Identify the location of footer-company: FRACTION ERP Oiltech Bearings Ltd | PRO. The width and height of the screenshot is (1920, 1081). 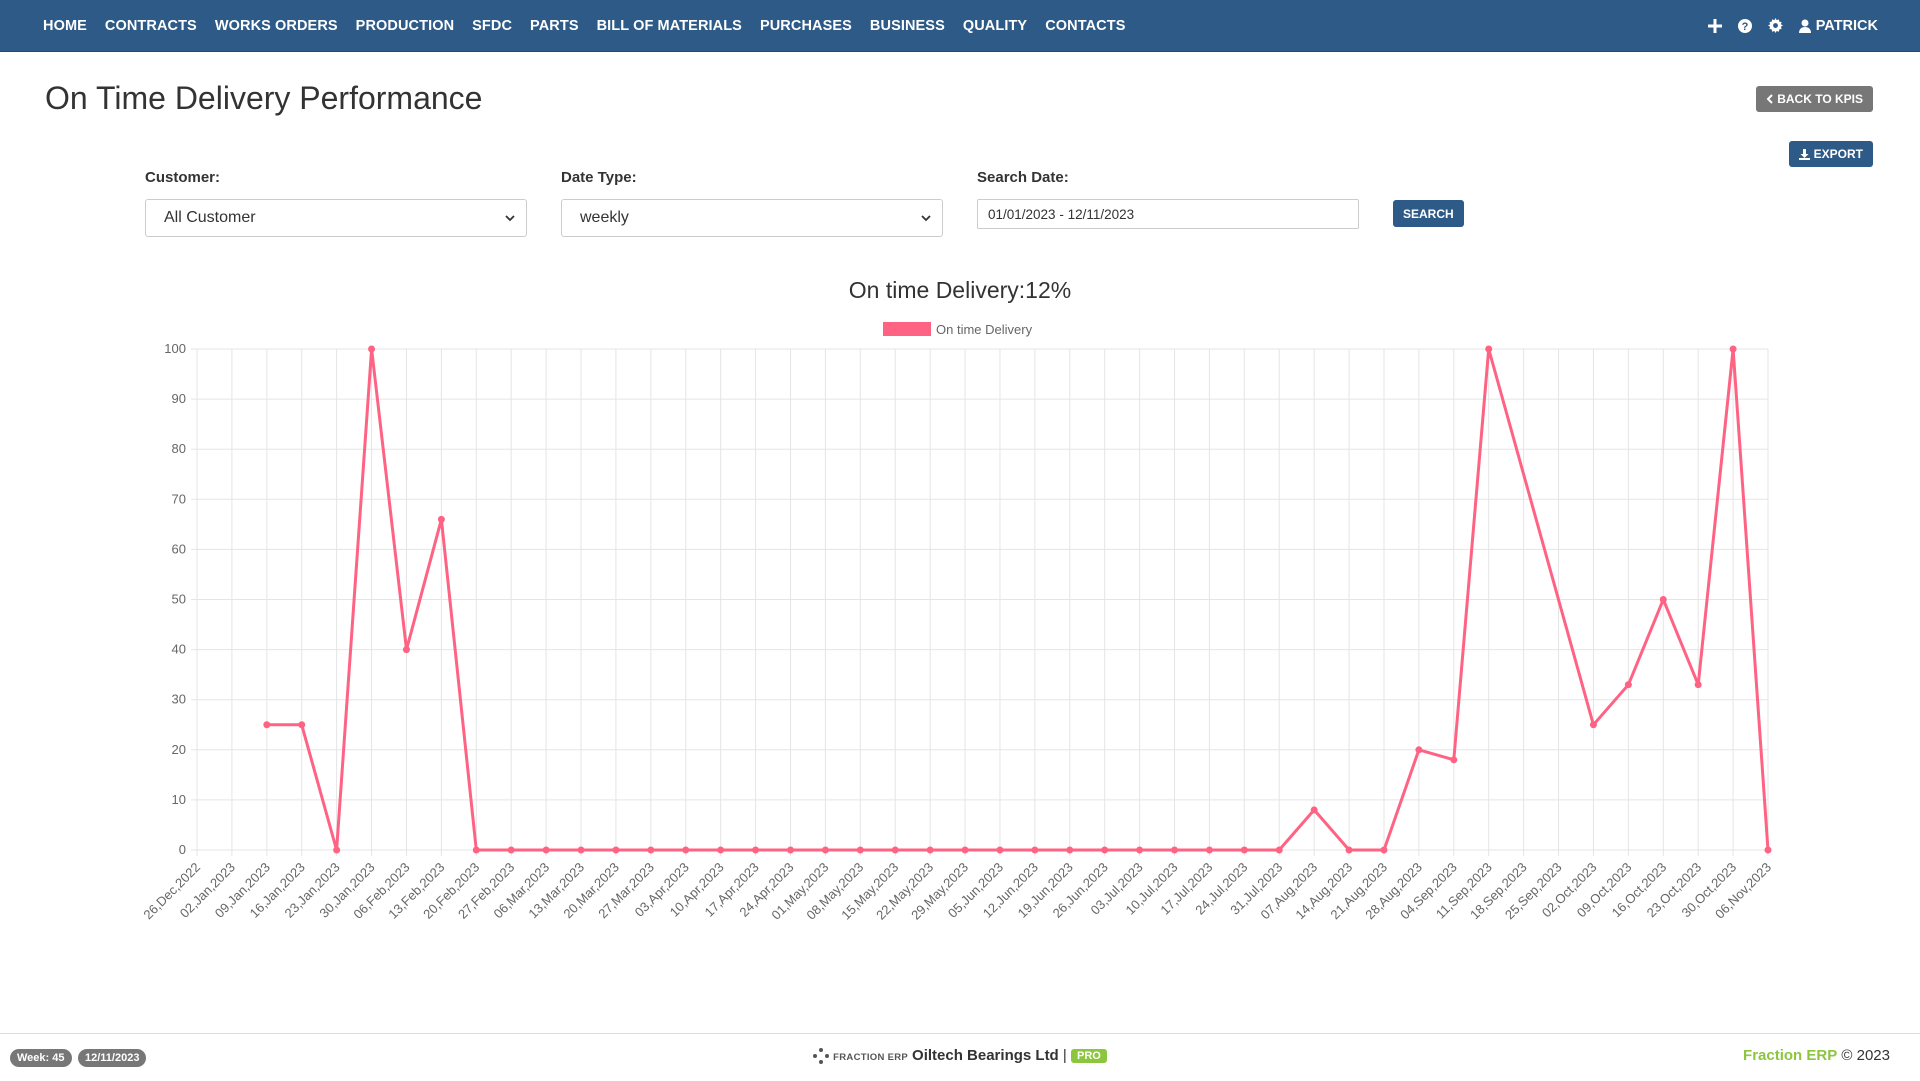
(960, 1056).